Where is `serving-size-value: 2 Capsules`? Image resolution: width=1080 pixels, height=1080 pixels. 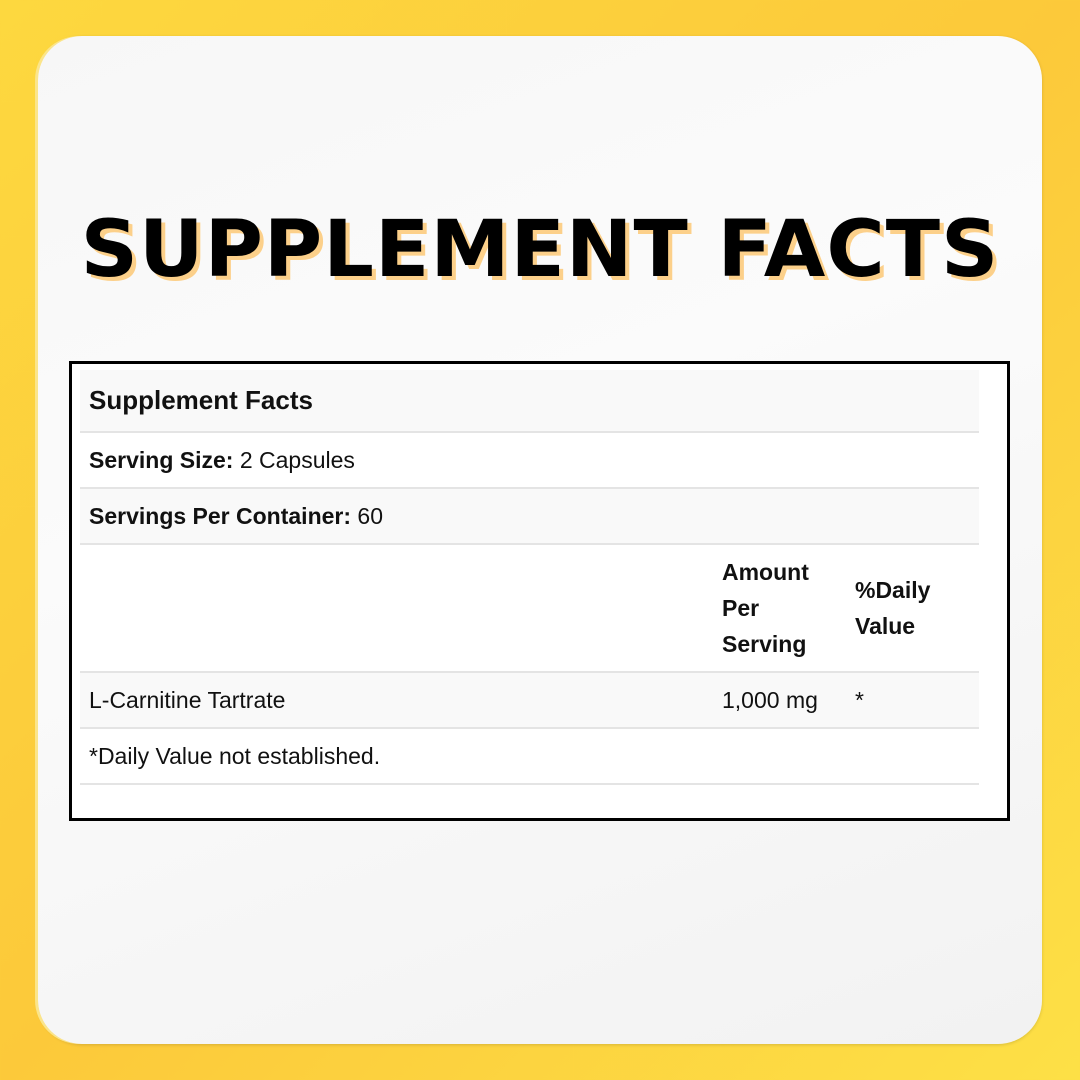 serving-size-value: 2 Capsules is located at coordinates (297, 459).